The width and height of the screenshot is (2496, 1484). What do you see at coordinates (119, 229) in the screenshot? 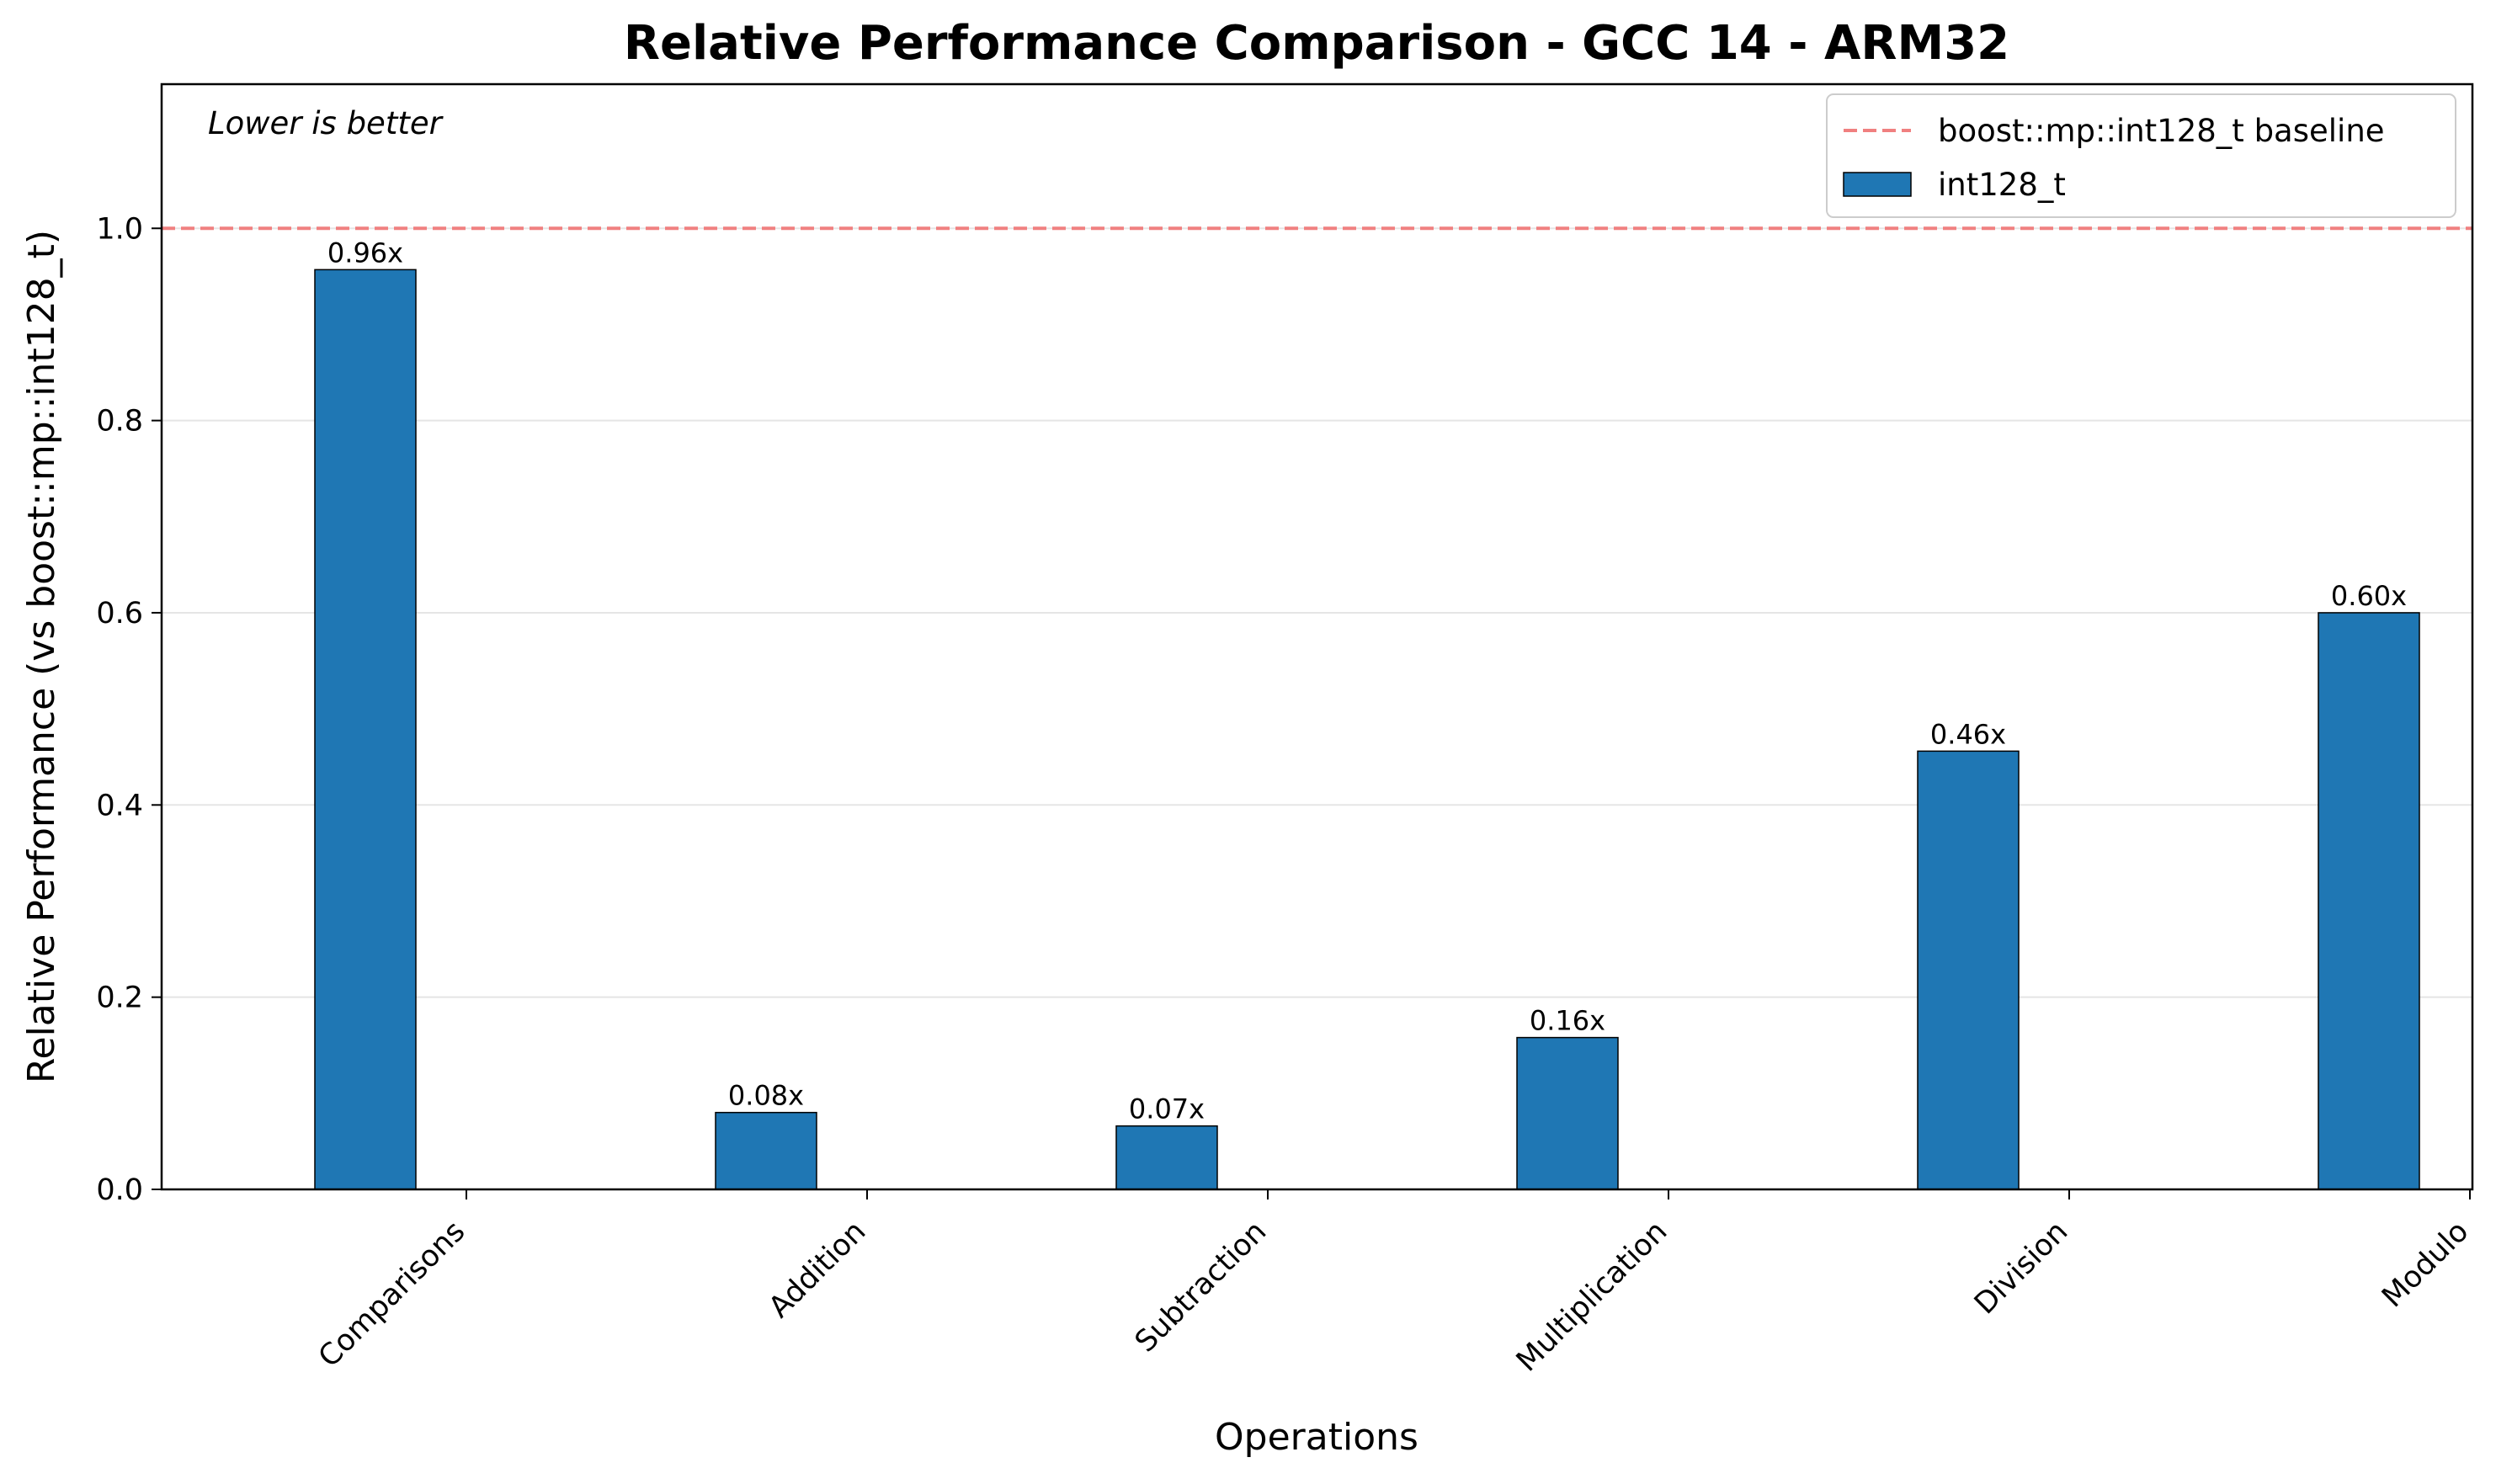
I see `y-tick-label: 1.0` at bounding box center [119, 229].